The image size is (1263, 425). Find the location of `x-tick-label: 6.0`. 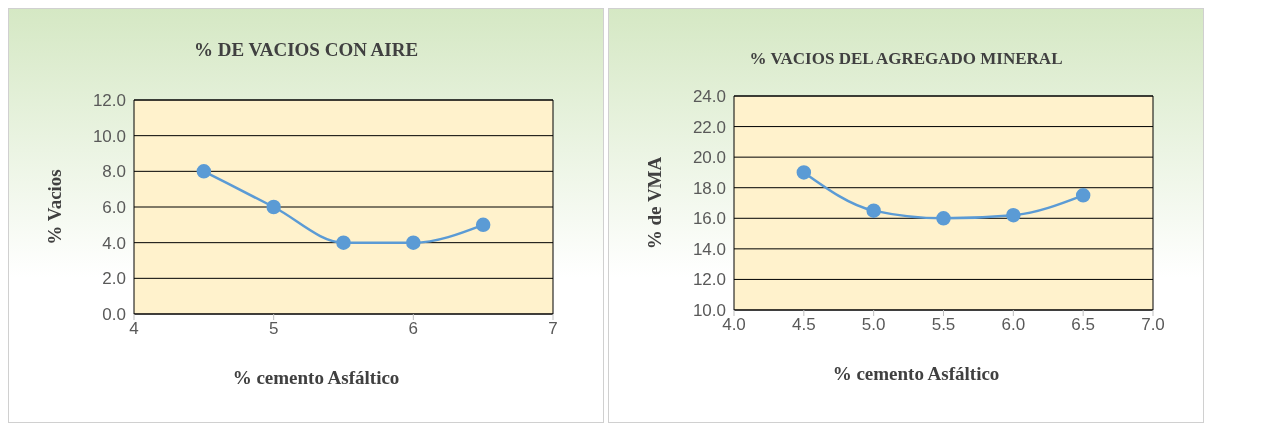

x-tick-label: 6.0 is located at coordinates (1013, 325).